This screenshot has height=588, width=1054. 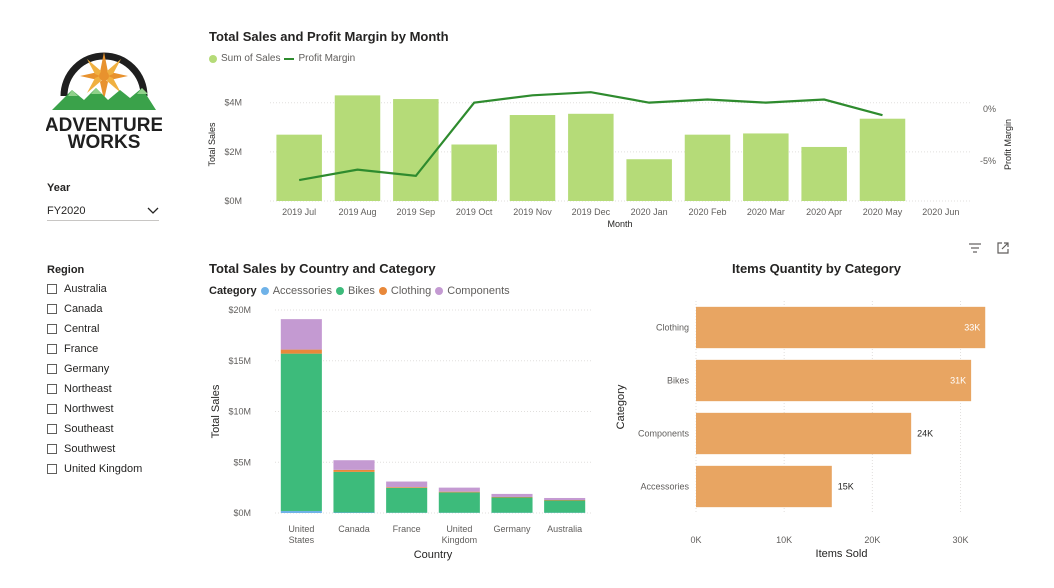 I want to click on region-label: France, so click(x=81, y=349).